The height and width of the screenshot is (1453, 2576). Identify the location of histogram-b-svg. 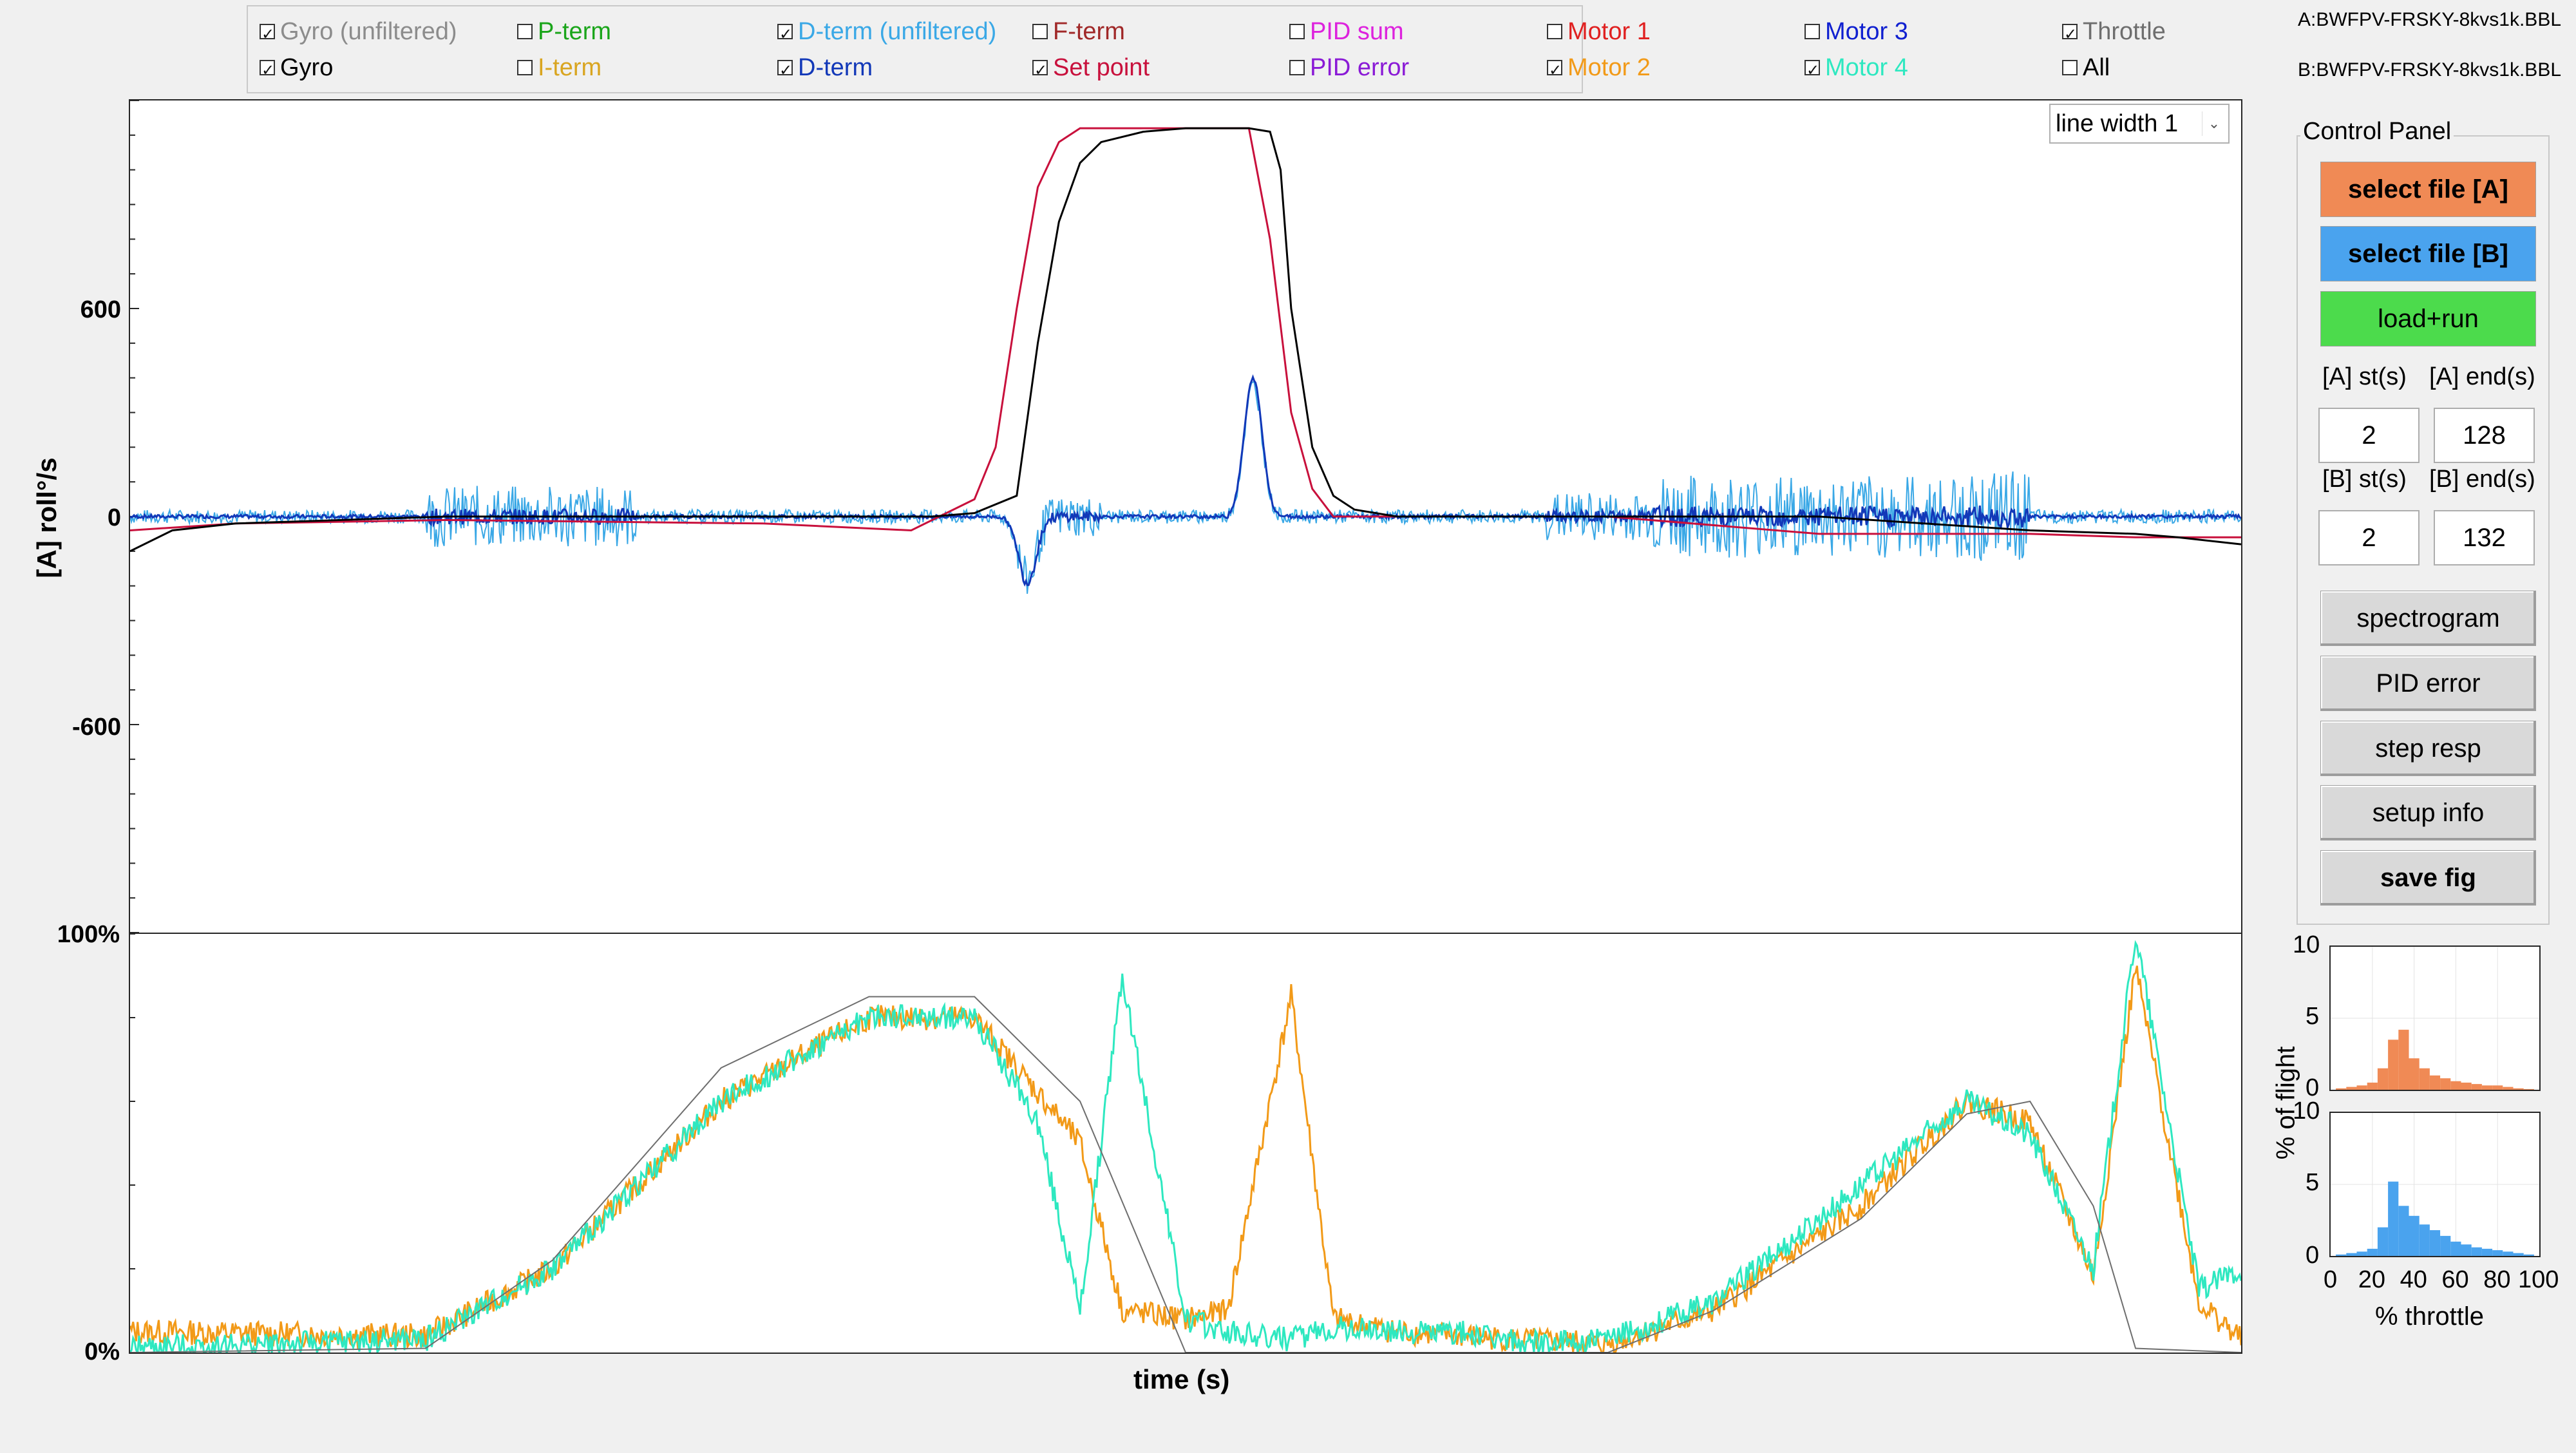
(2435, 1184).